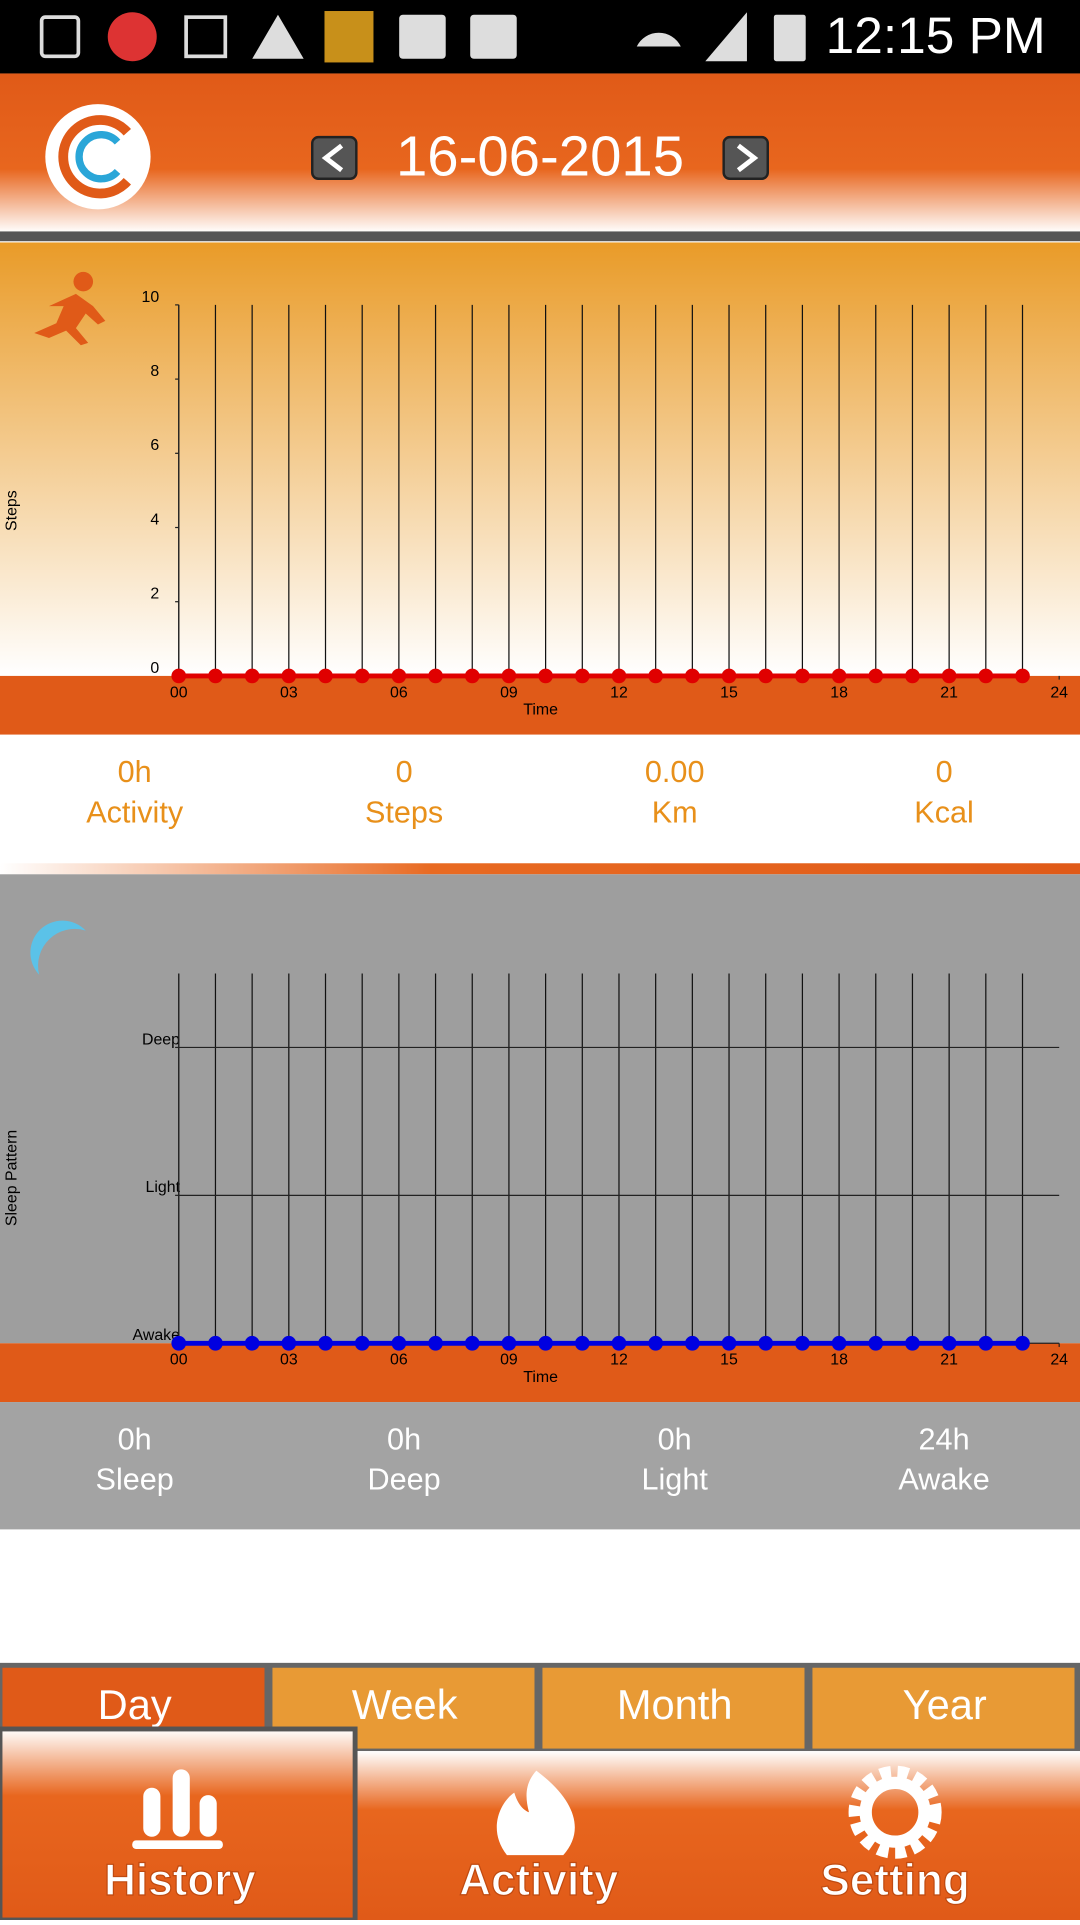 This screenshot has height=1925, width=1080. I want to click on separator, so click(540, 869).